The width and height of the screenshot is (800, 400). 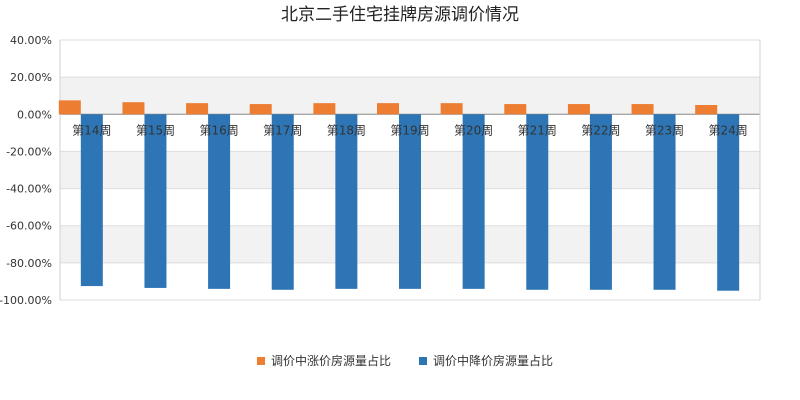 I want to click on x-tick-label: 第19周, so click(x=409, y=130).